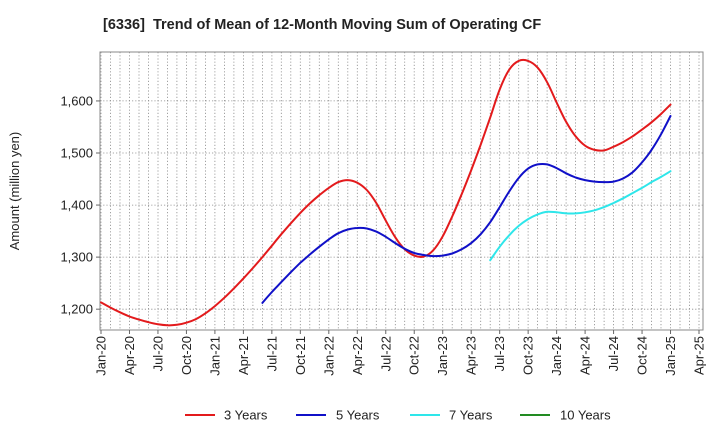 Image resolution: width=720 pixels, height=440 pixels. What do you see at coordinates (499, 353) in the screenshot?
I see `x-tick-label: Jul-23` at bounding box center [499, 353].